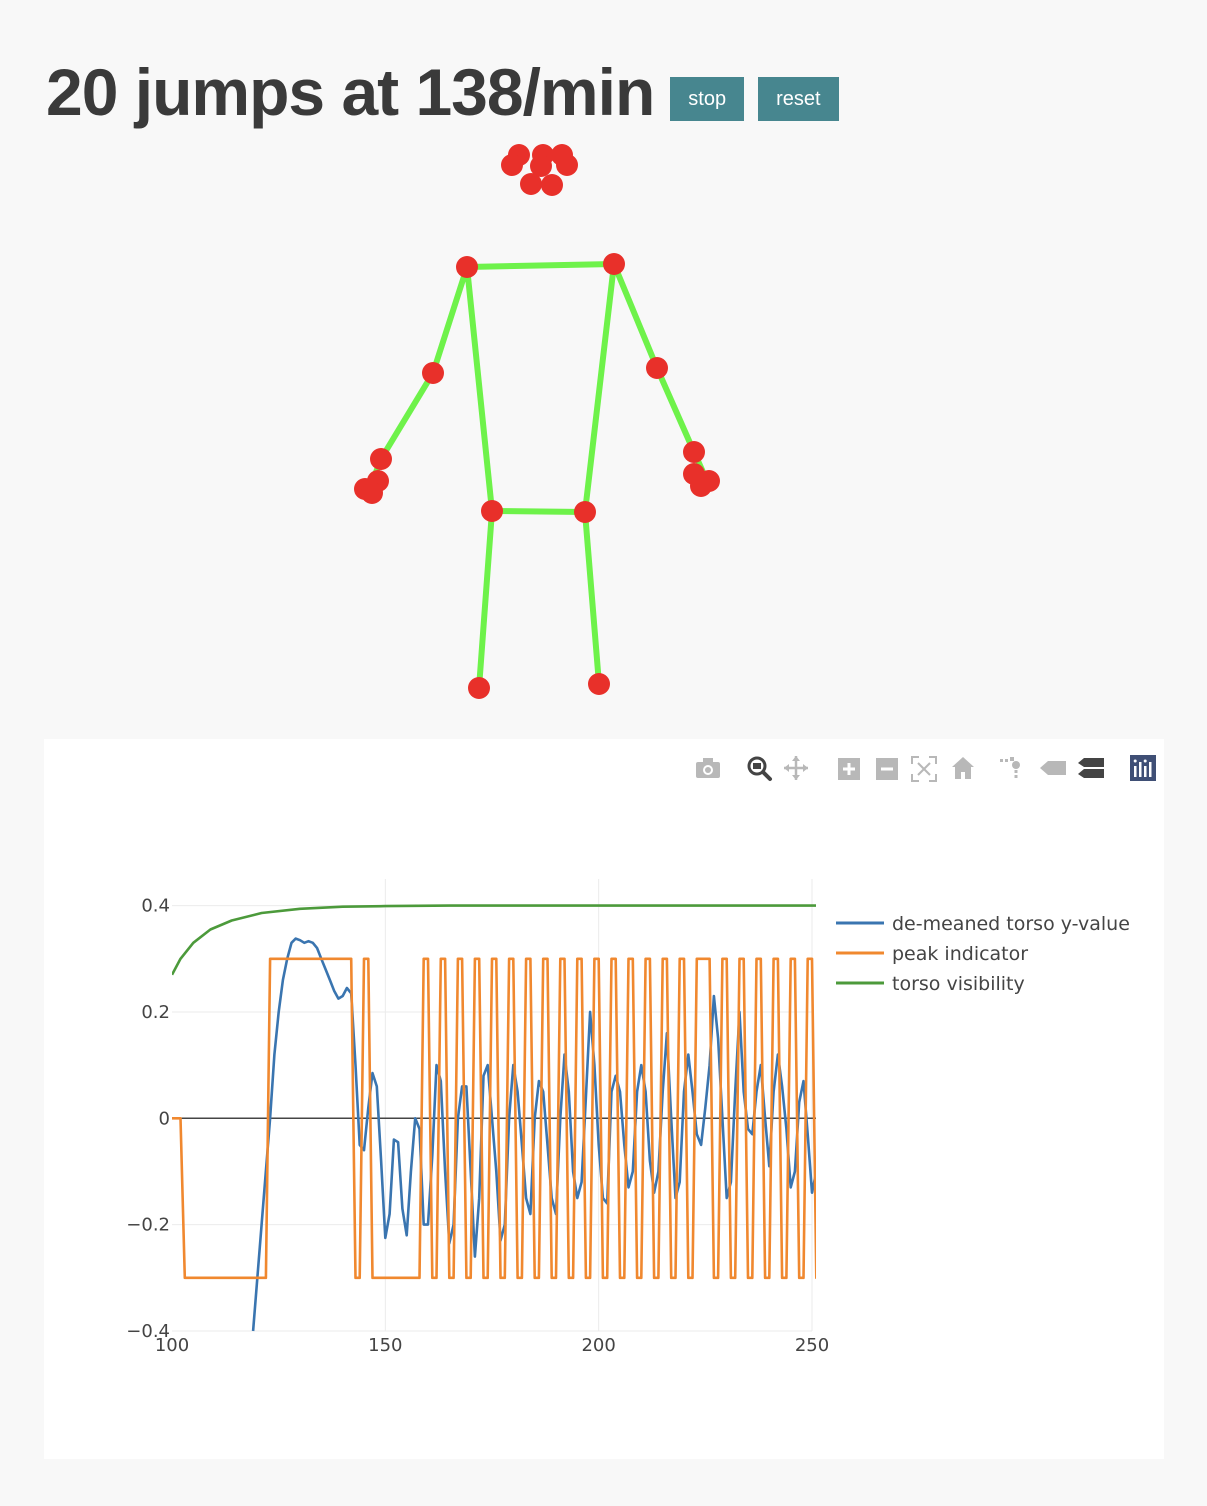 The image size is (1207, 1506). What do you see at coordinates (479, 688) in the screenshot?
I see `left-knee-joint` at bounding box center [479, 688].